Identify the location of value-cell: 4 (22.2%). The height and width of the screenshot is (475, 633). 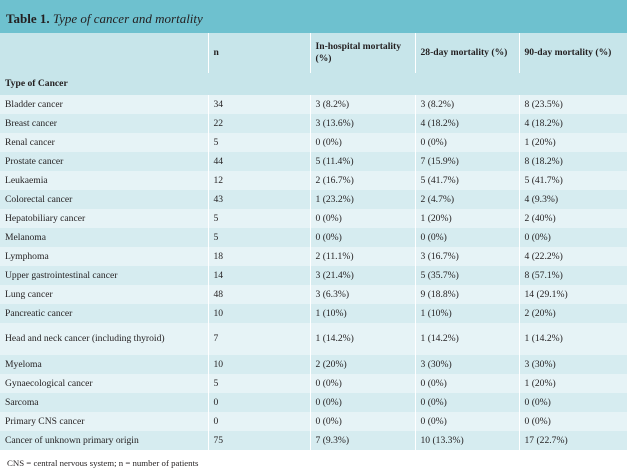
(572, 256).